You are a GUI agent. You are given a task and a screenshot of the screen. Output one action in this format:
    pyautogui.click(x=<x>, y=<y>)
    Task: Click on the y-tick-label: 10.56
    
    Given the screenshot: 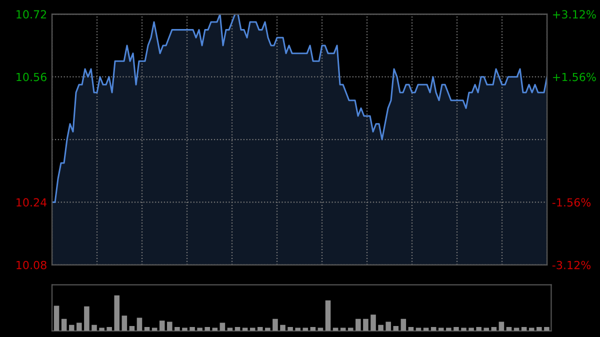 What is the action you would take?
    pyautogui.click(x=31, y=77)
    